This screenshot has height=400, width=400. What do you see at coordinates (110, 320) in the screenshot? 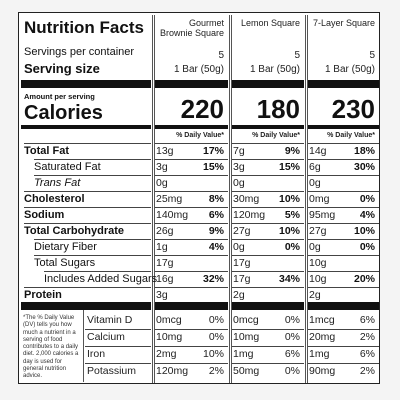
I see `vitamin-name: Vitamin D` at bounding box center [110, 320].